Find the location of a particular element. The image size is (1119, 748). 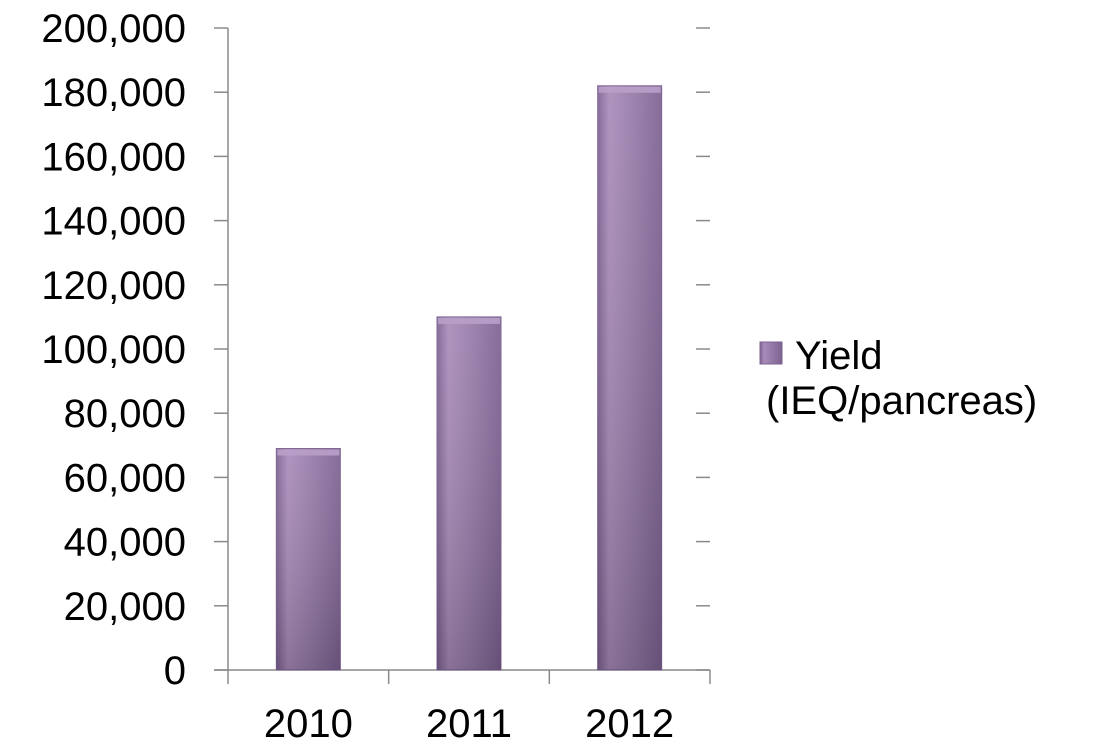

y-tick-label: 60,000 is located at coordinates (125, 478).